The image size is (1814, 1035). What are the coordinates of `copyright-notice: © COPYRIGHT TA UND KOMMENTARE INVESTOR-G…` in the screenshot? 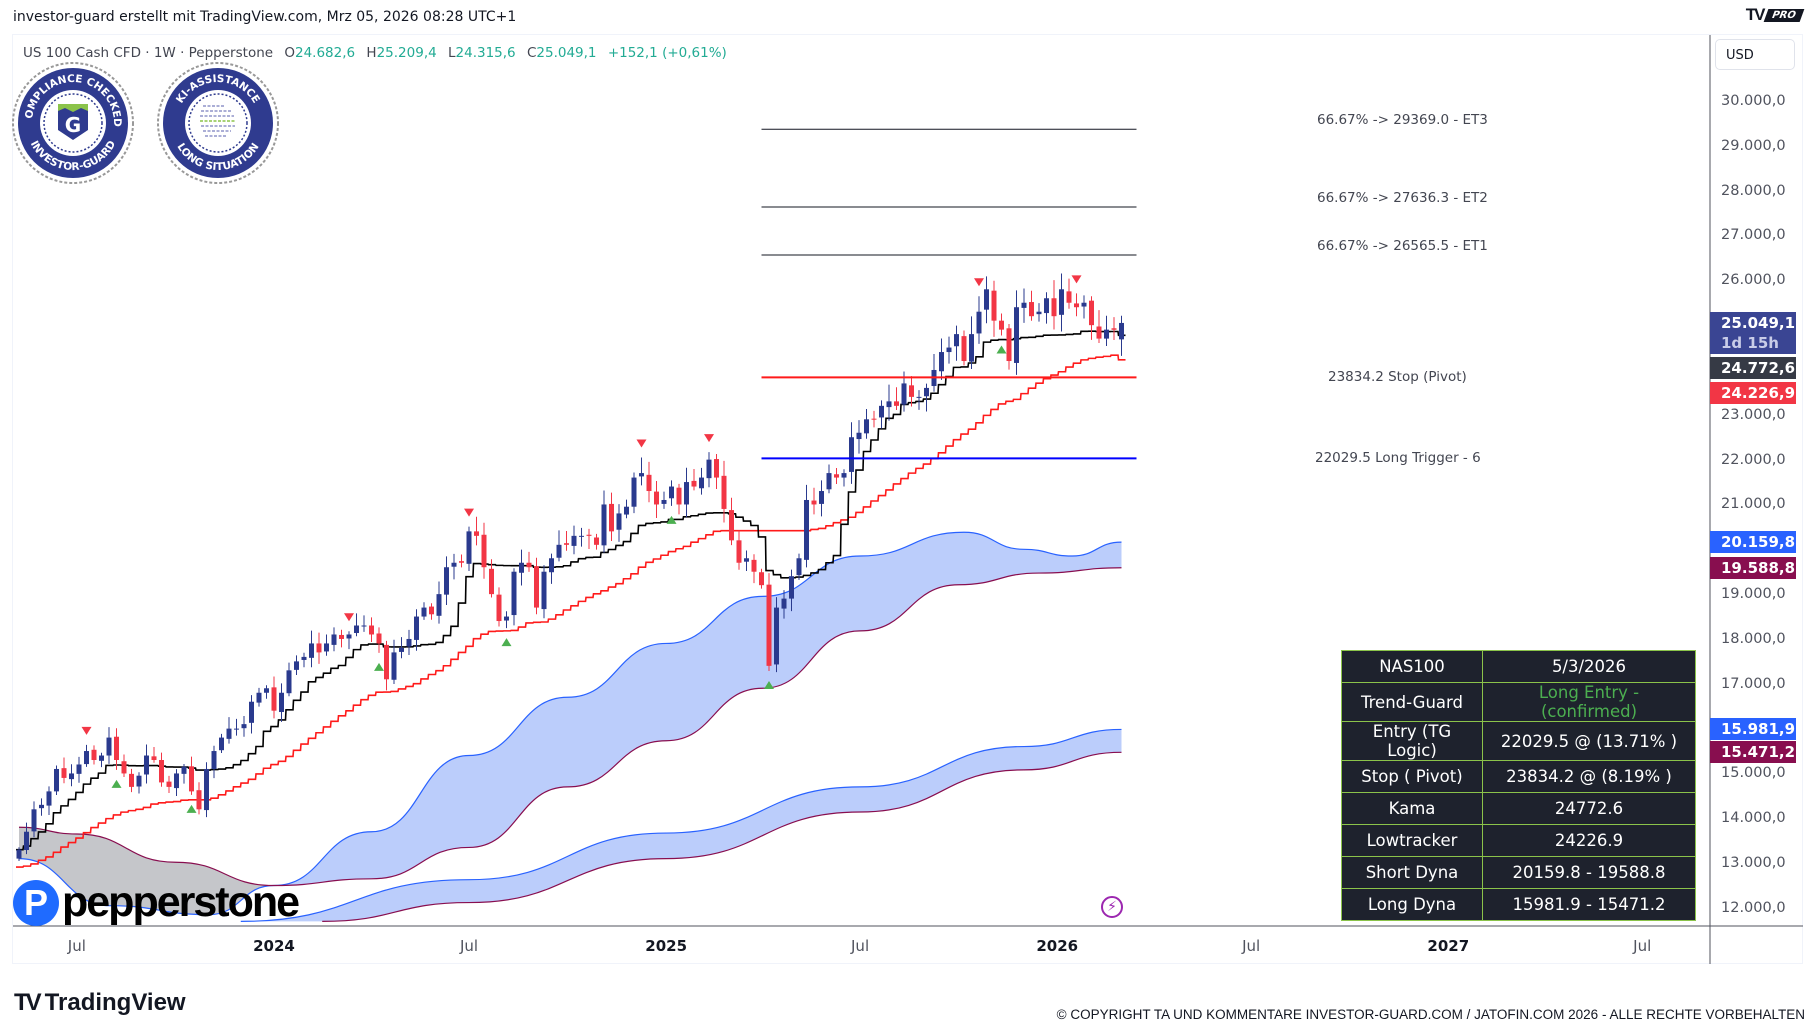 It's located at (1430, 1014).